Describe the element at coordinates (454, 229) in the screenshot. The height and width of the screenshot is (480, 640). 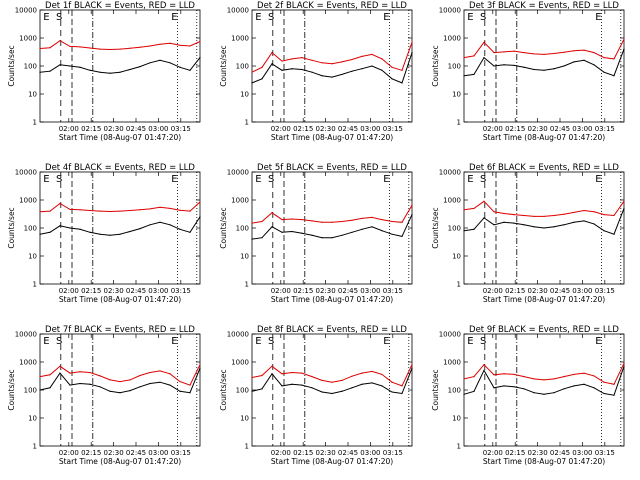
I see `y-tick-label: 100` at that location.